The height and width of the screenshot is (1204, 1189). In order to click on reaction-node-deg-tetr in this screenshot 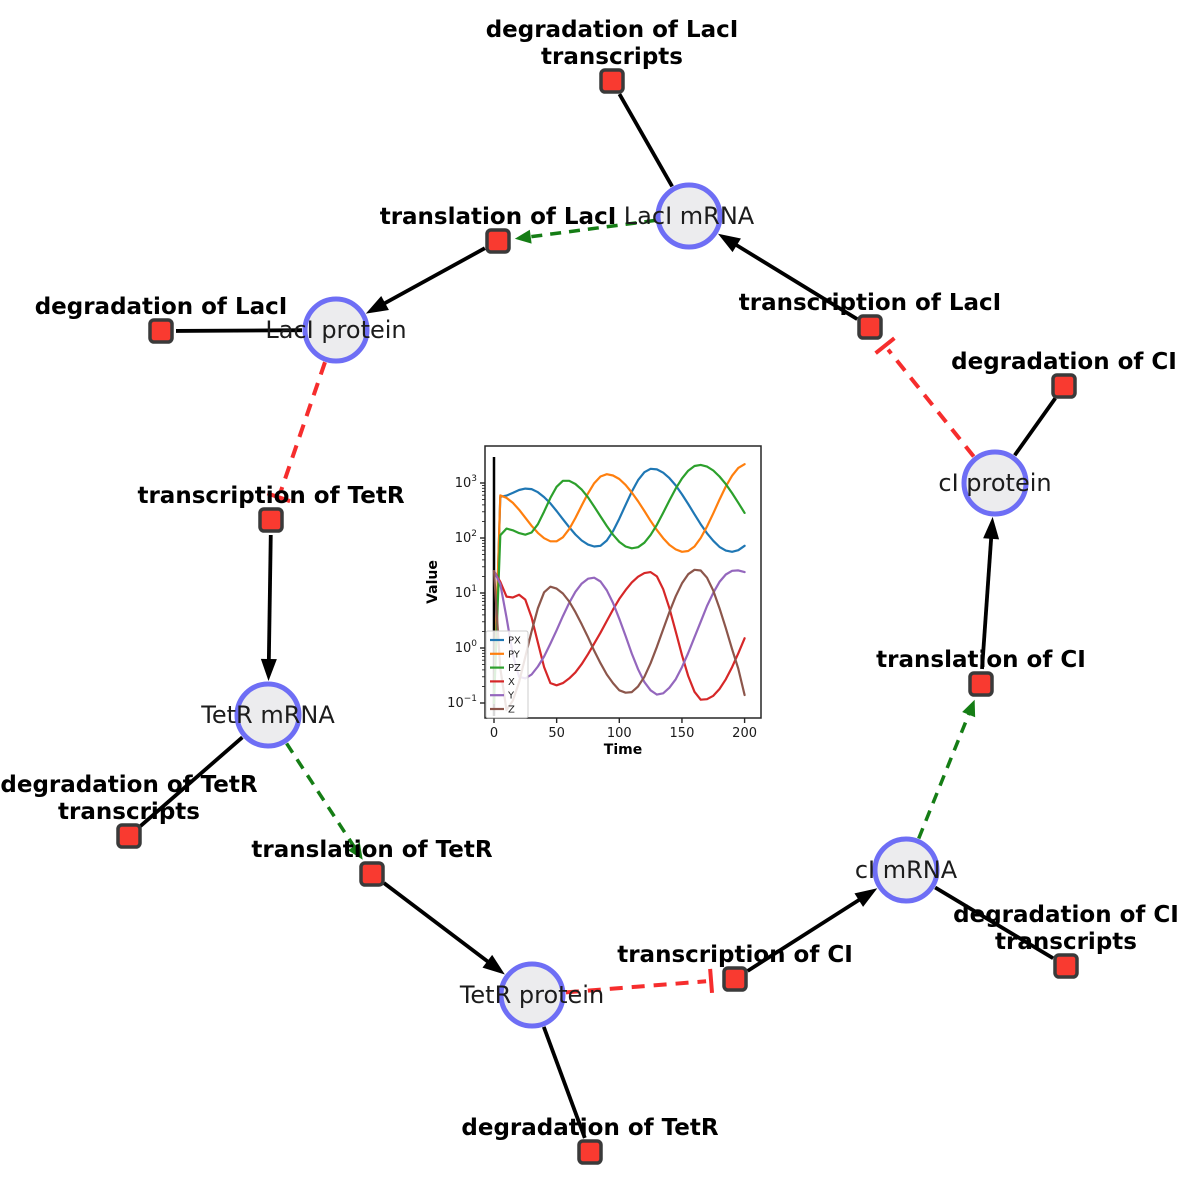, I will do `click(590, 1152)`.